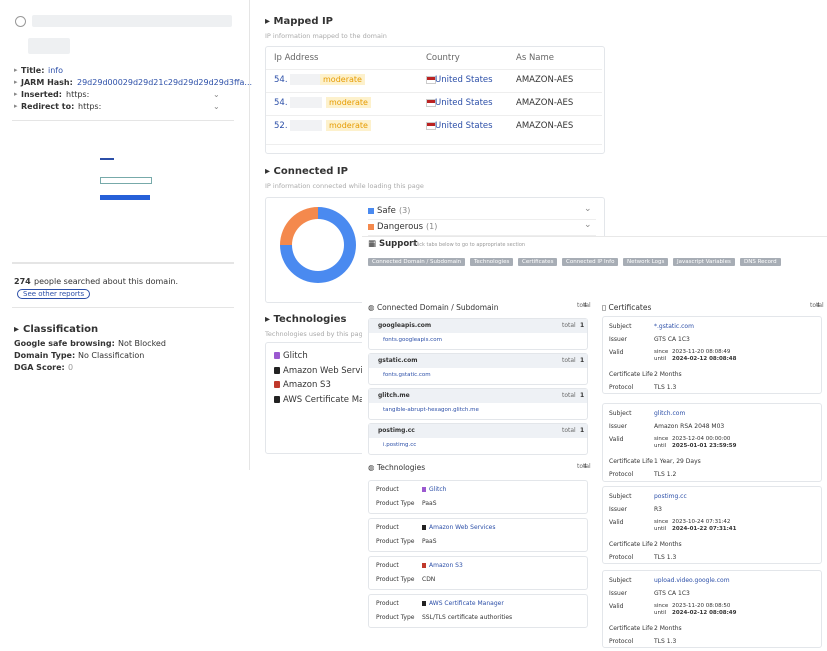  I want to click on field-label: JARM Hash:, so click(47, 82).